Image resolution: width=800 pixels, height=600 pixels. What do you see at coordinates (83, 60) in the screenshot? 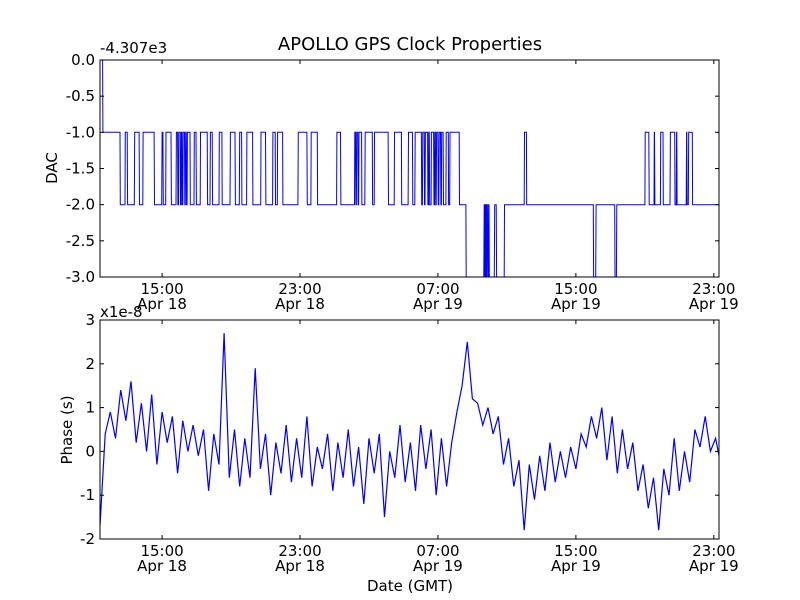
I see `dac-ytick-label: 0.0` at bounding box center [83, 60].